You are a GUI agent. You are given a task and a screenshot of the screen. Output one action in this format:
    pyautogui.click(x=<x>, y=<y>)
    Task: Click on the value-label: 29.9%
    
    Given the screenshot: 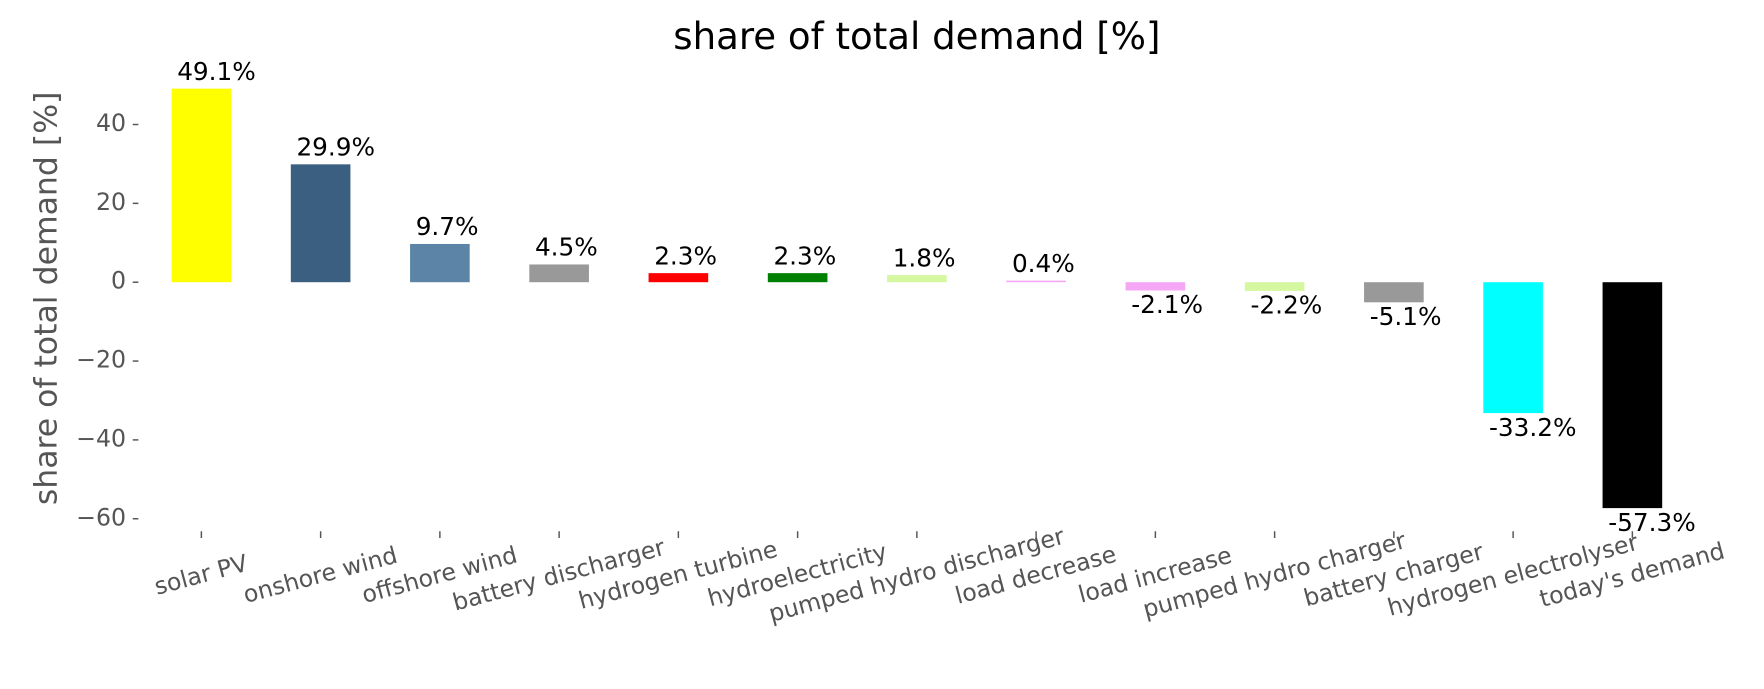 What is the action you would take?
    pyautogui.click(x=335, y=147)
    